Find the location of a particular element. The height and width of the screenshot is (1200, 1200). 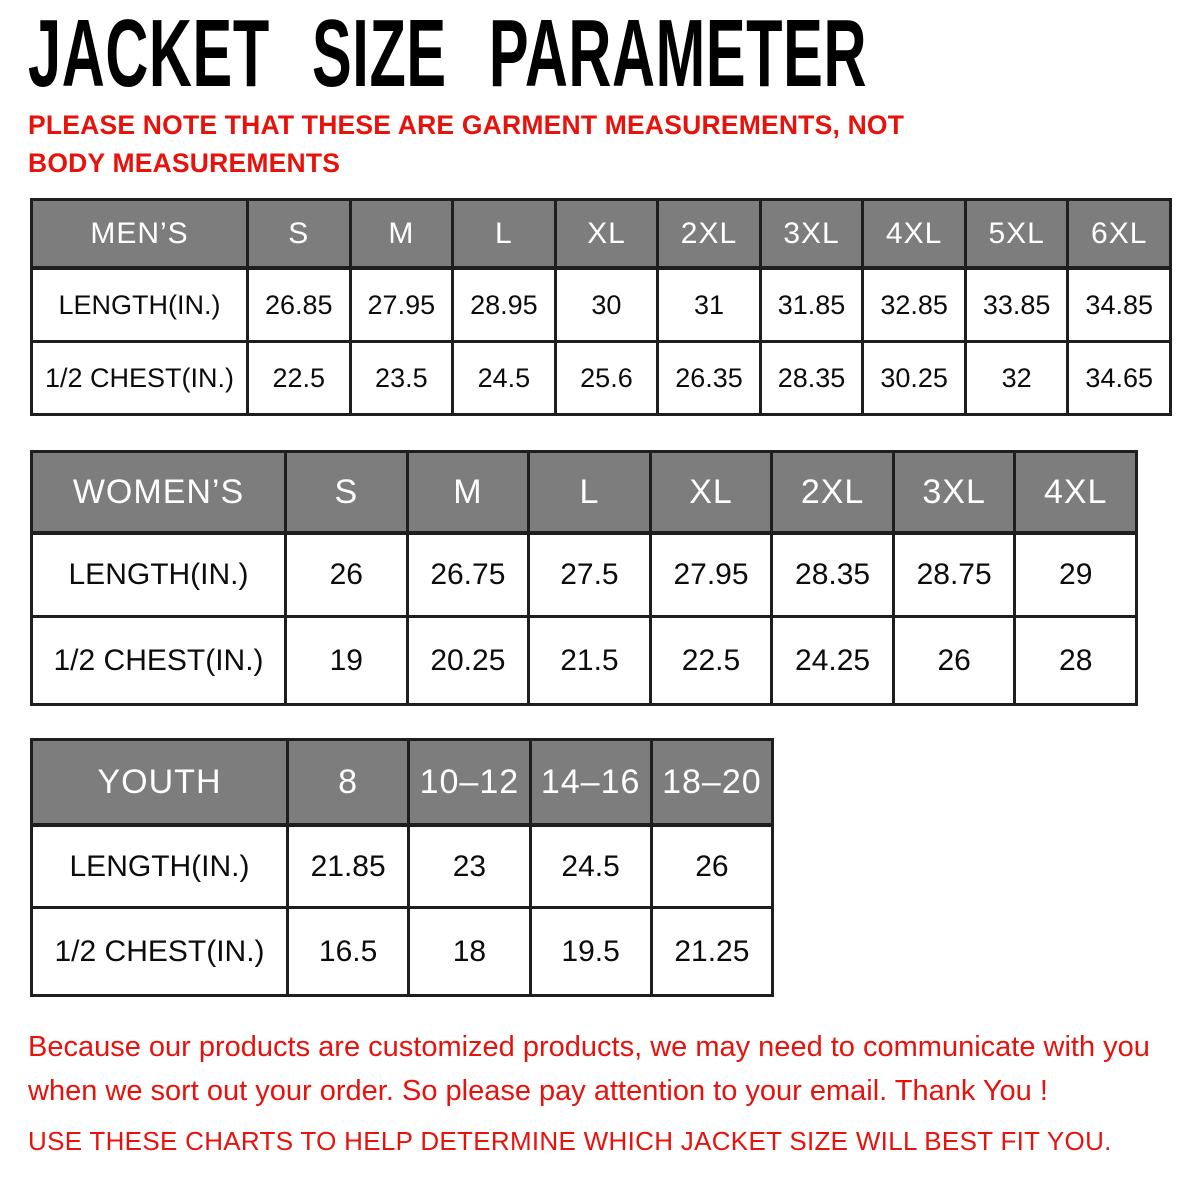

page-title-text: JACKET SIZE PARAMETER is located at coordinates (448, 53).